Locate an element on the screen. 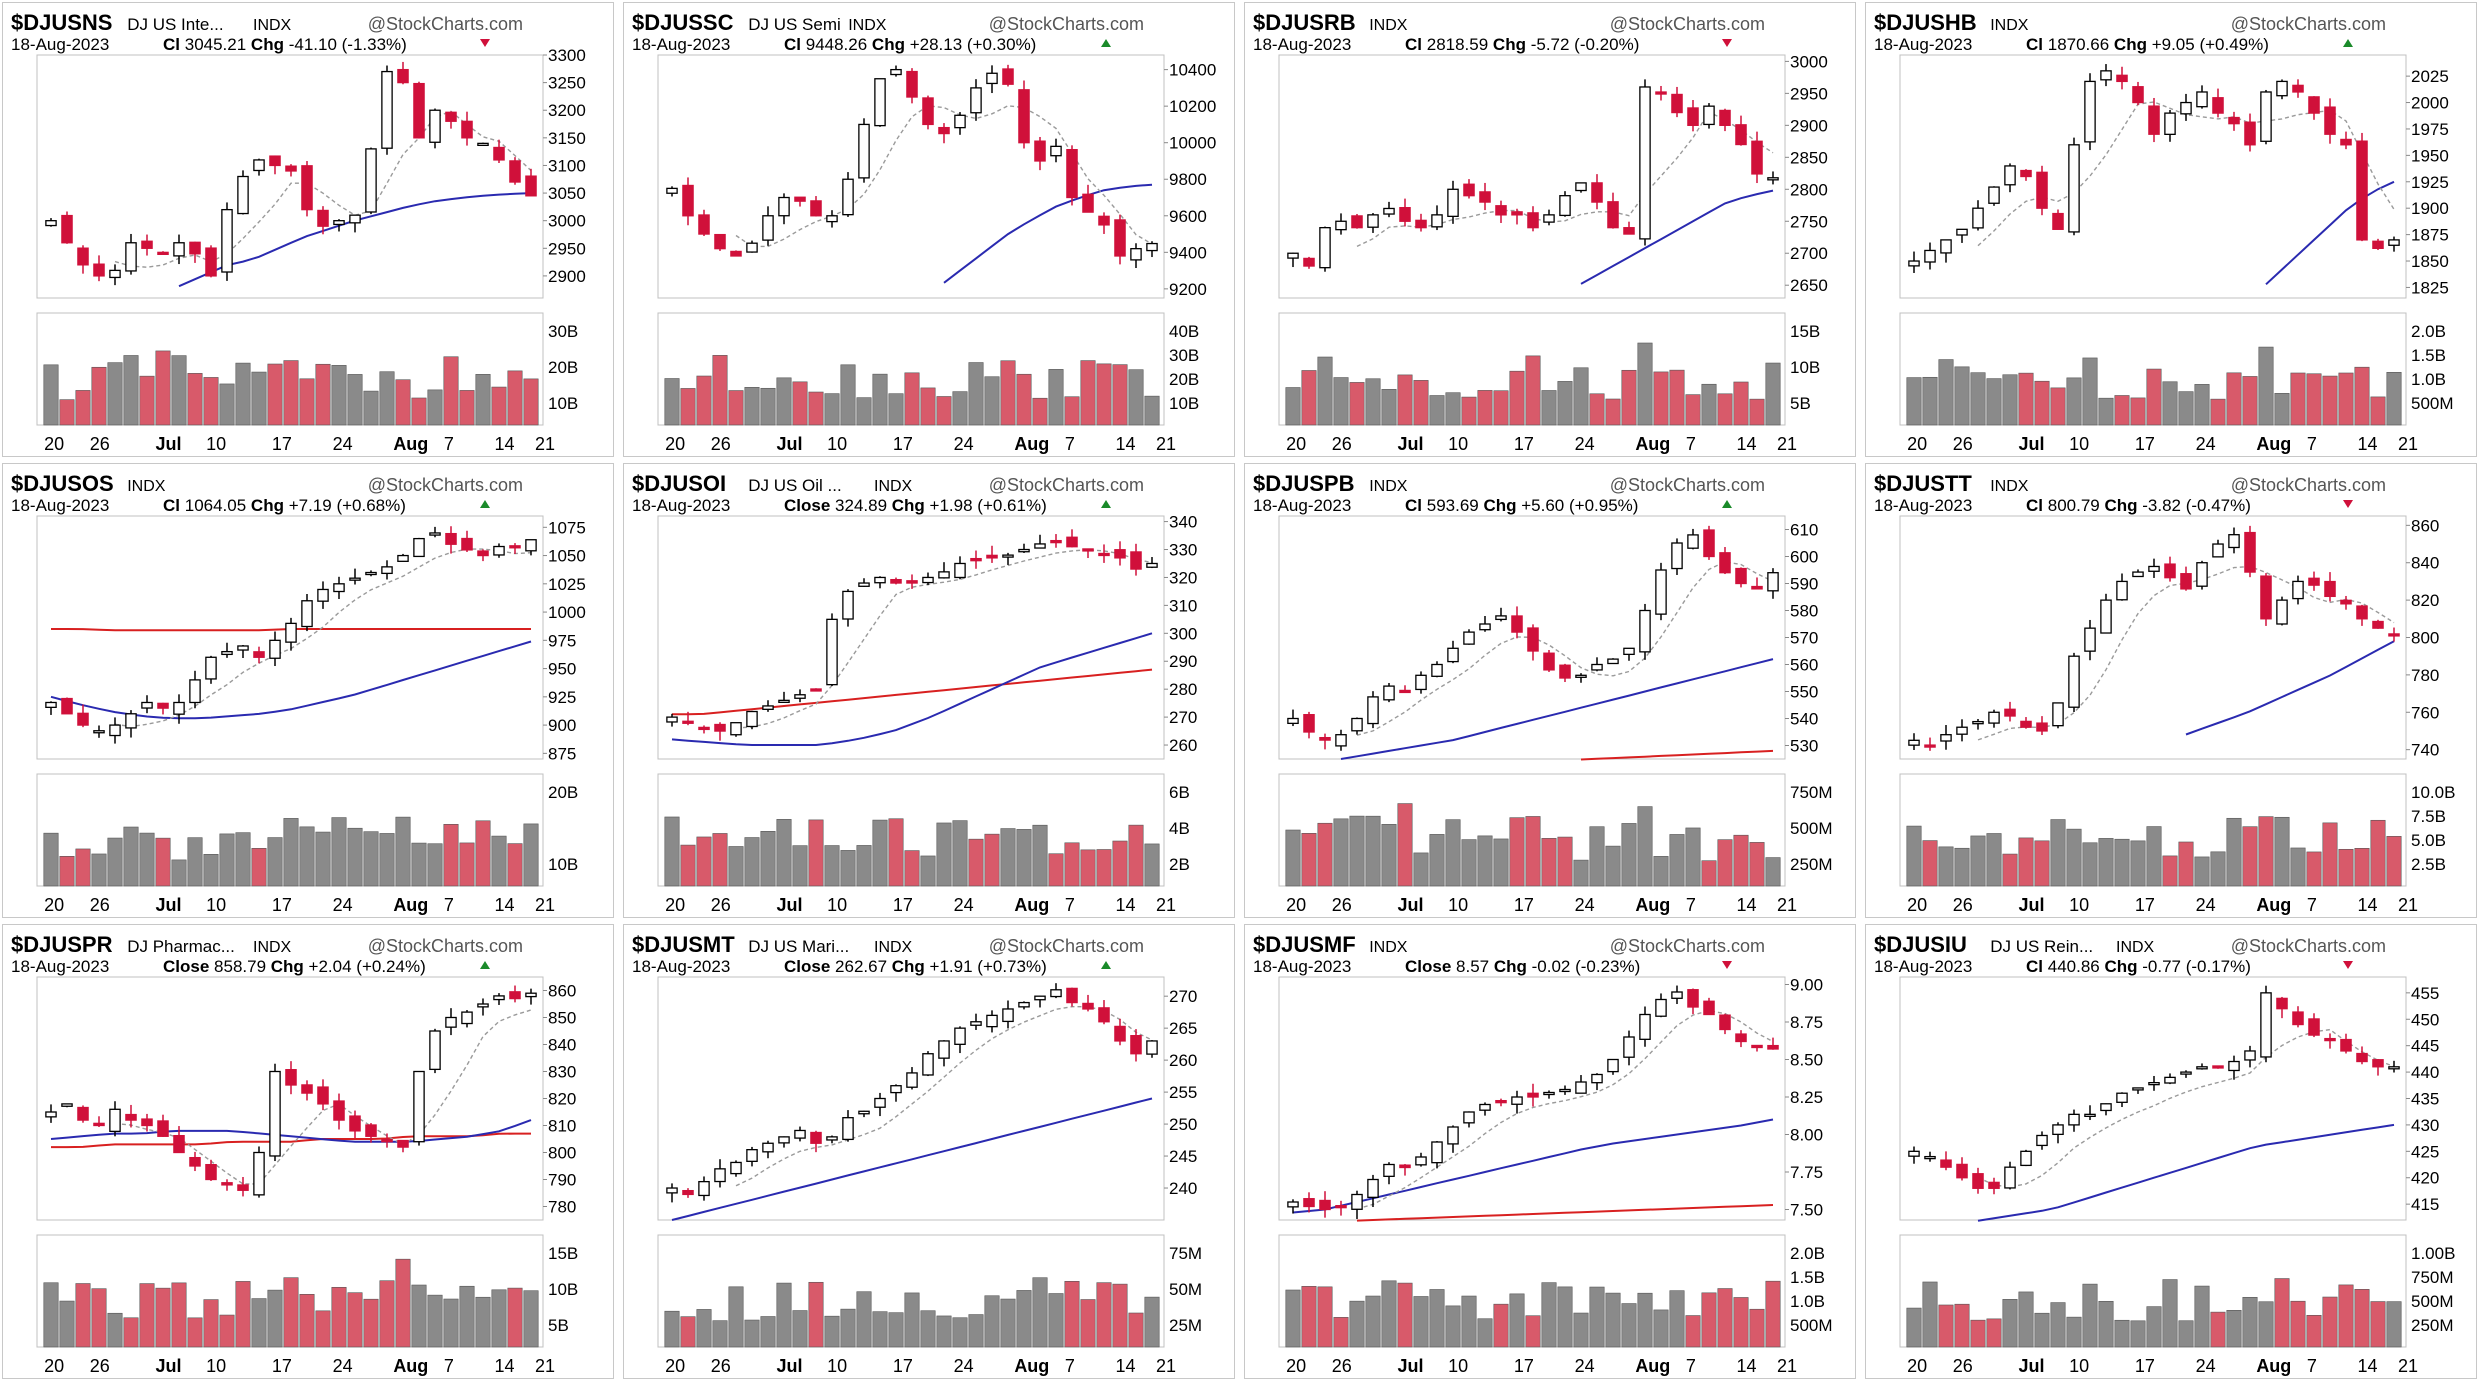 This screenshot has height=1380, width=2486. up-arrow-icon is located at coordinates (1106, 43).